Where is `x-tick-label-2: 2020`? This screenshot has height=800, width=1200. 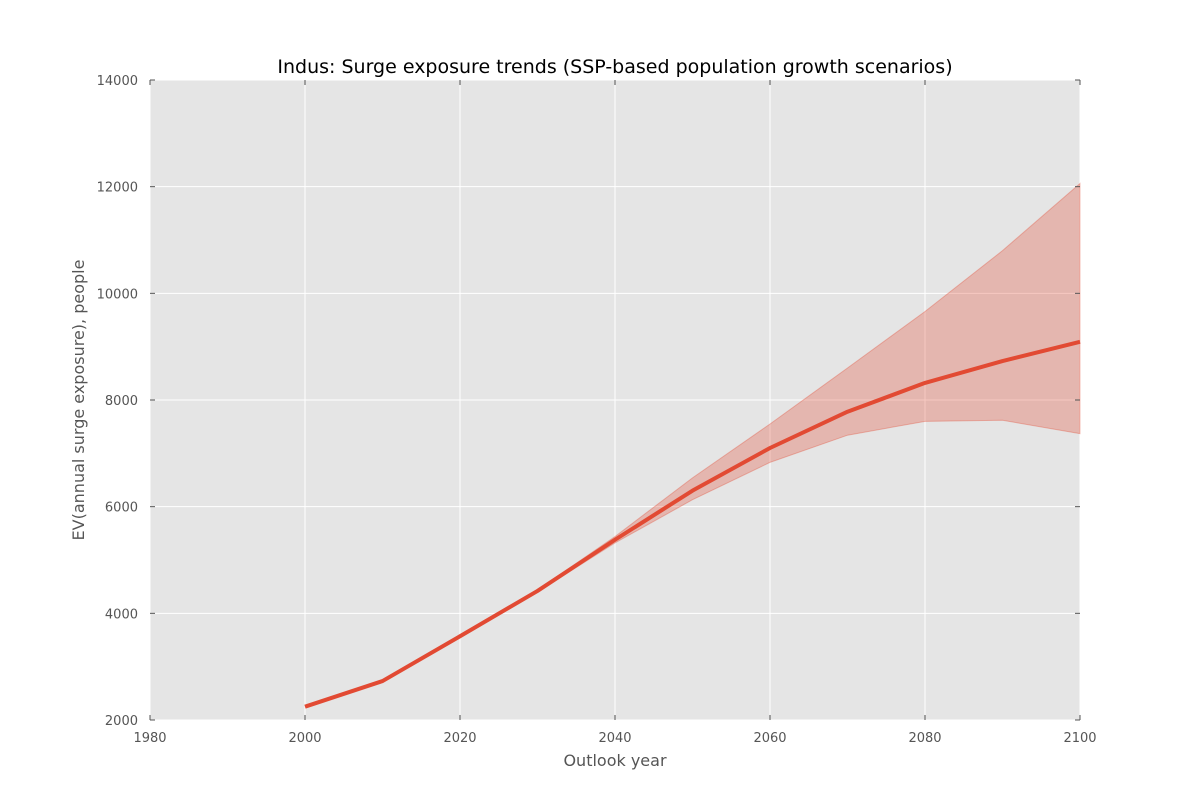 x-tick-label-2: 2020 is located at coordinates (459, 738).